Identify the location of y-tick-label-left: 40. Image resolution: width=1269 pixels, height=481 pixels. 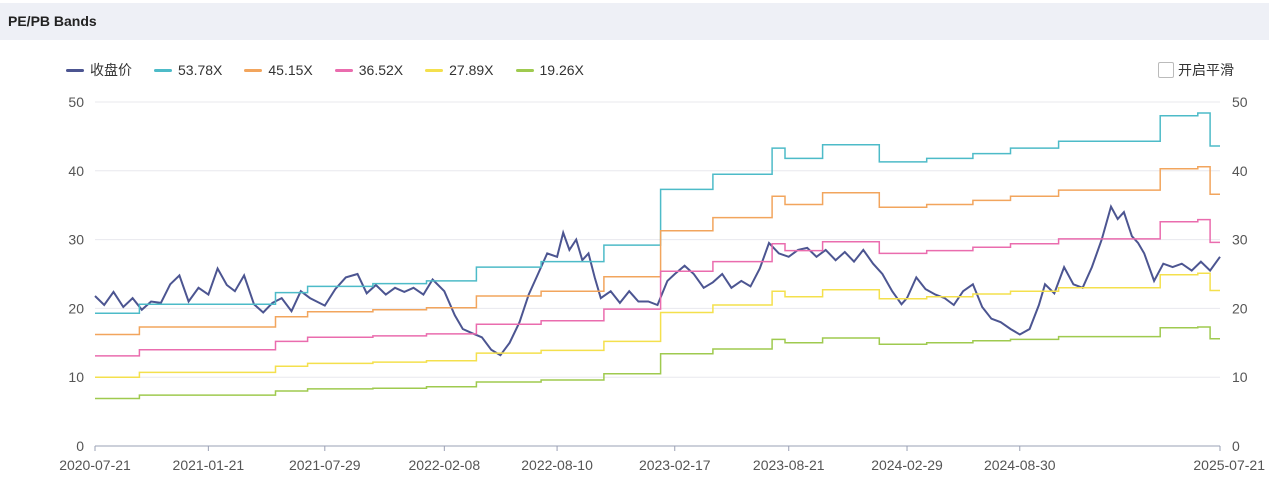
(76, 171).